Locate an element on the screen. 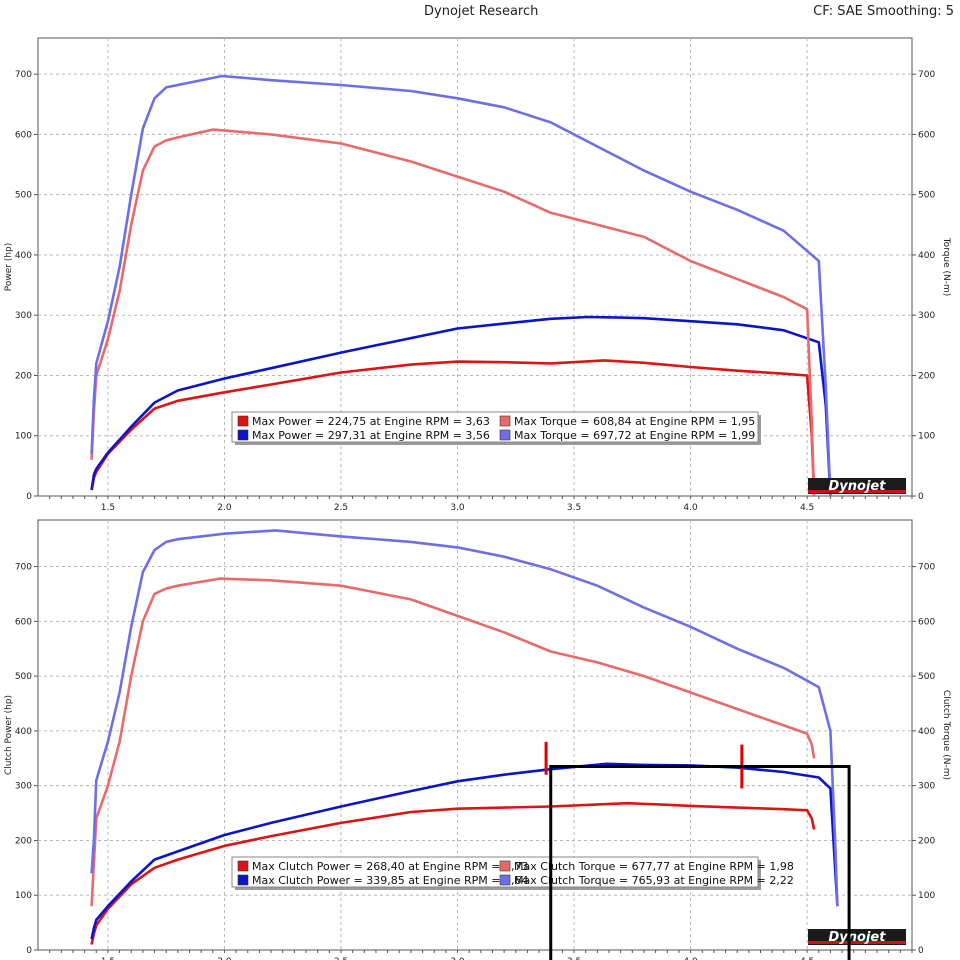 The height and width of the screenshot is (960, 960). legend-entry: Max Power = 297,31 at Engine RPM = 3,56 is located at coordinates (371, 435).